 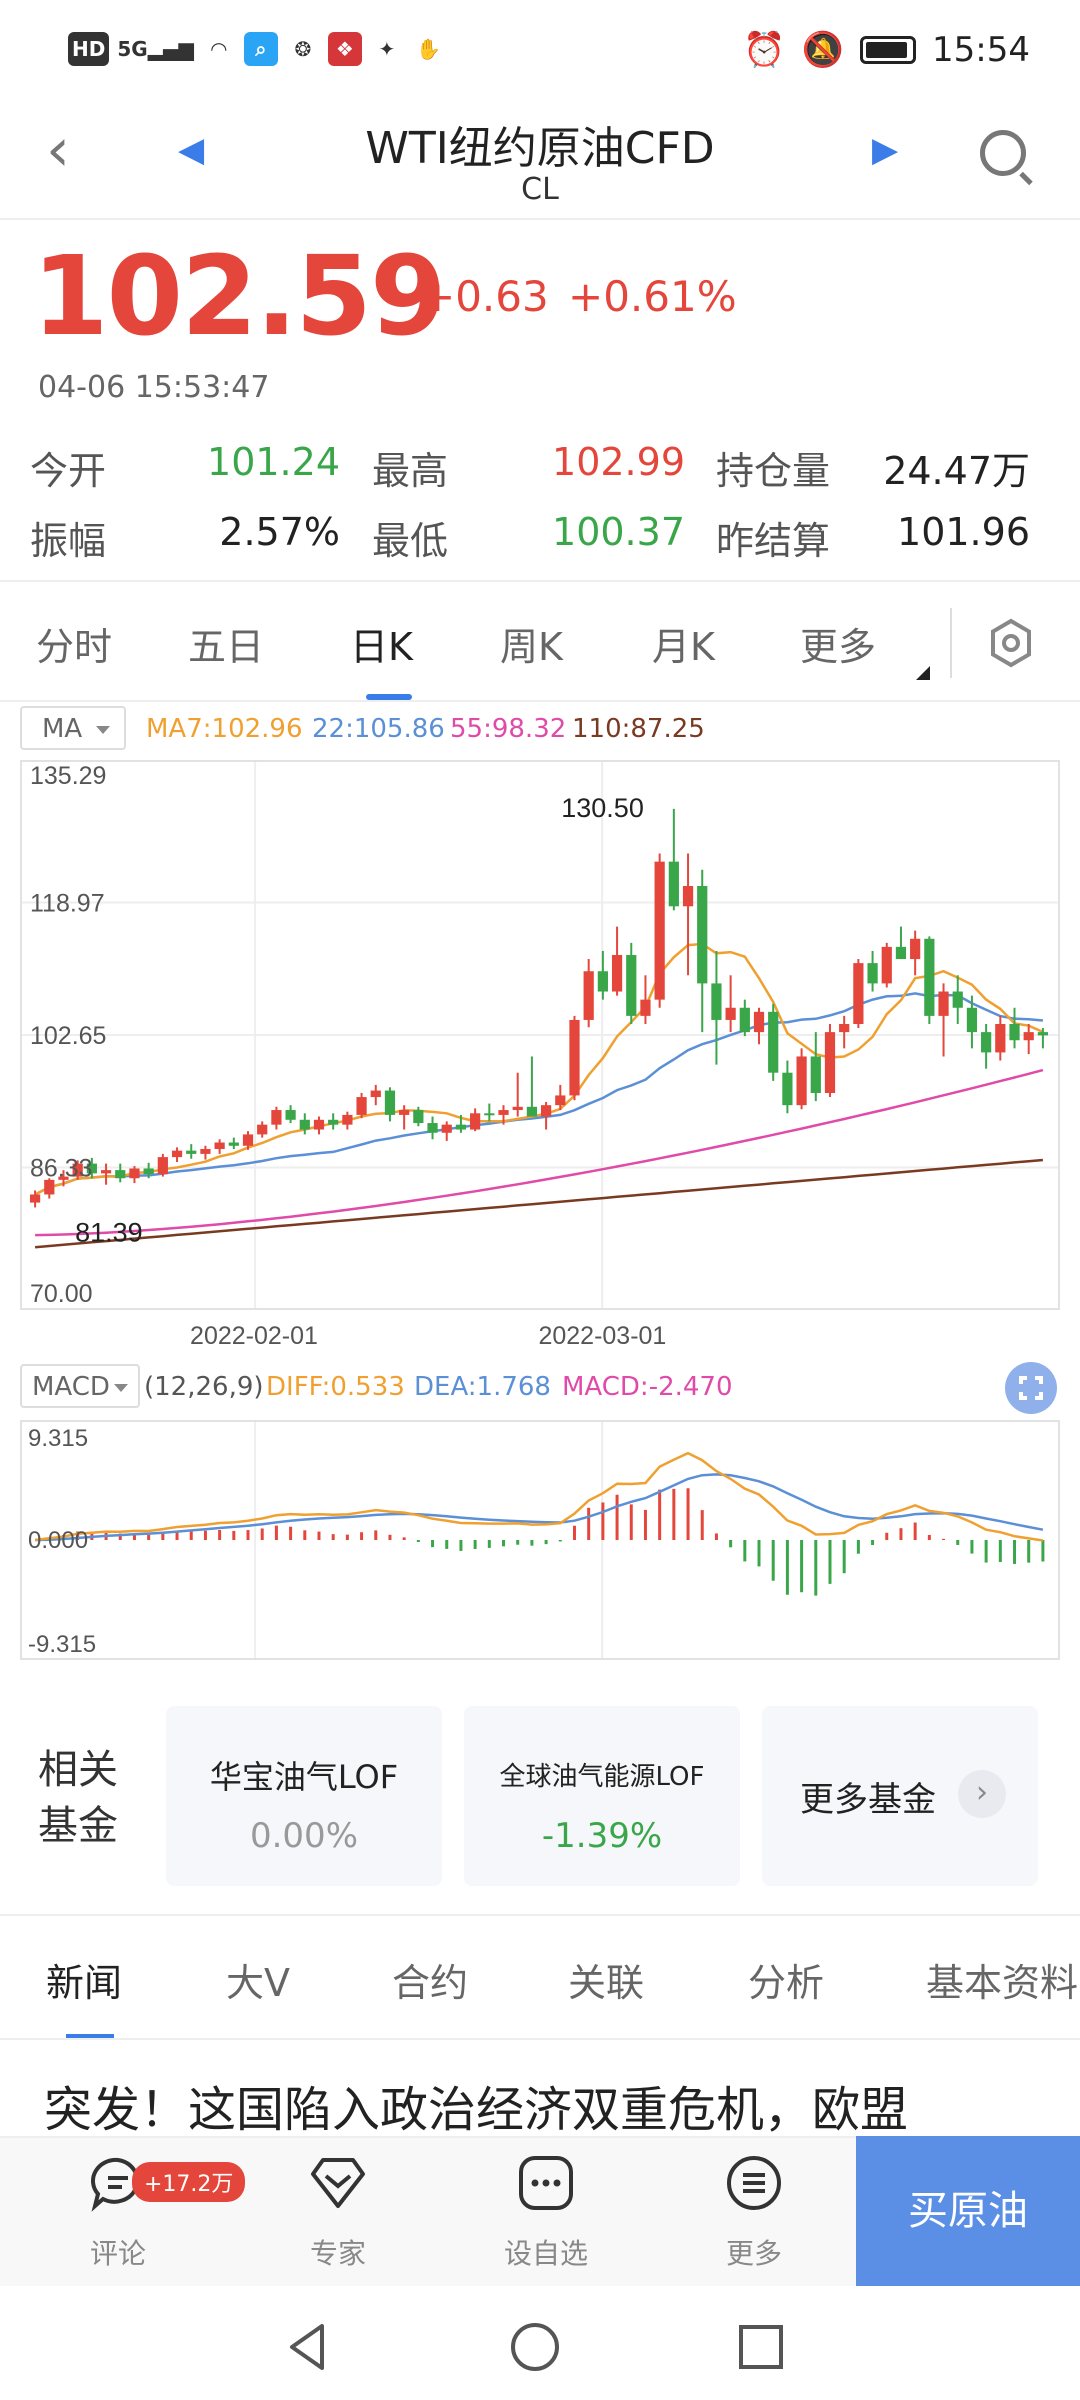 I want to click on fullscreen-button, so click(x=1031, y=1388).